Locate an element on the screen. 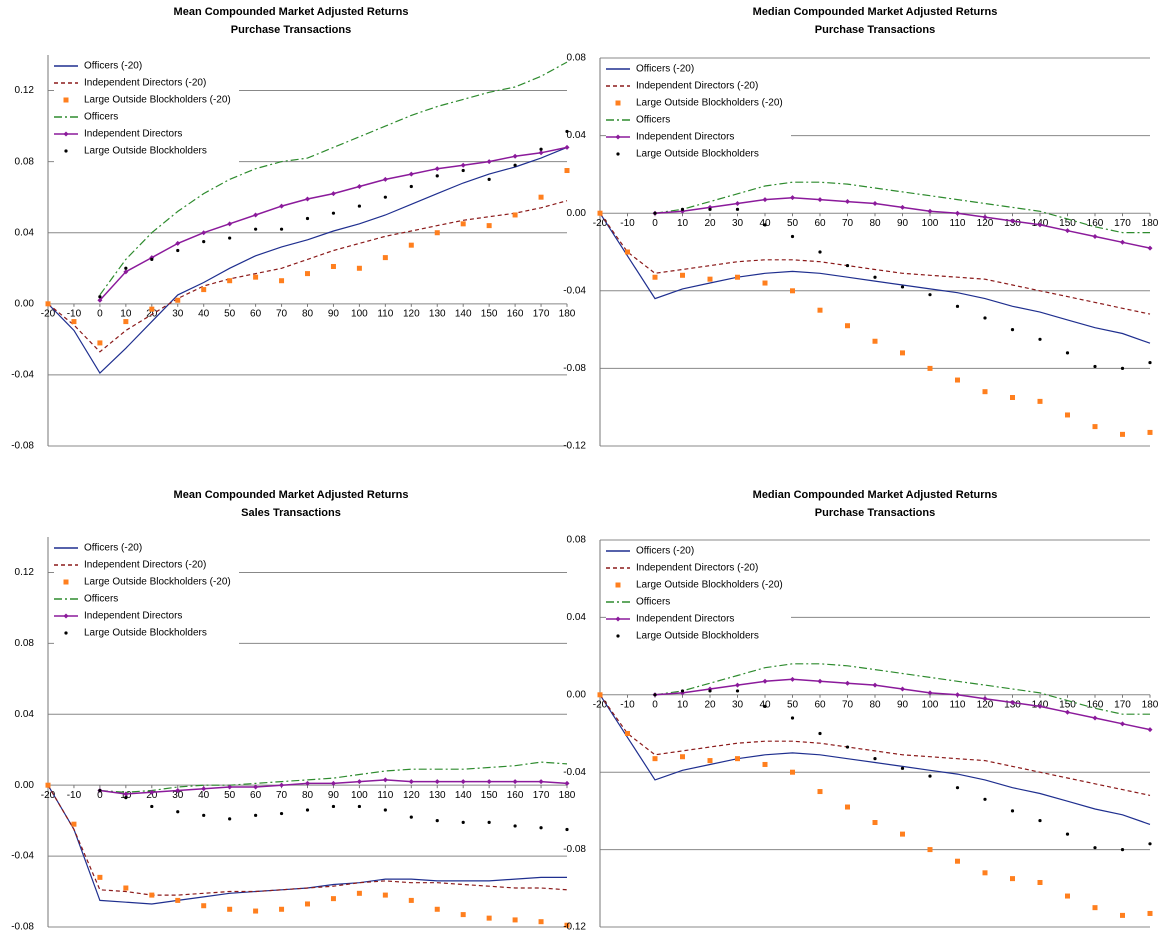 Image resolution: width=1166 pixels, height=939 pixels. x-tick-label: 70 is located at coordinates (848, 223).